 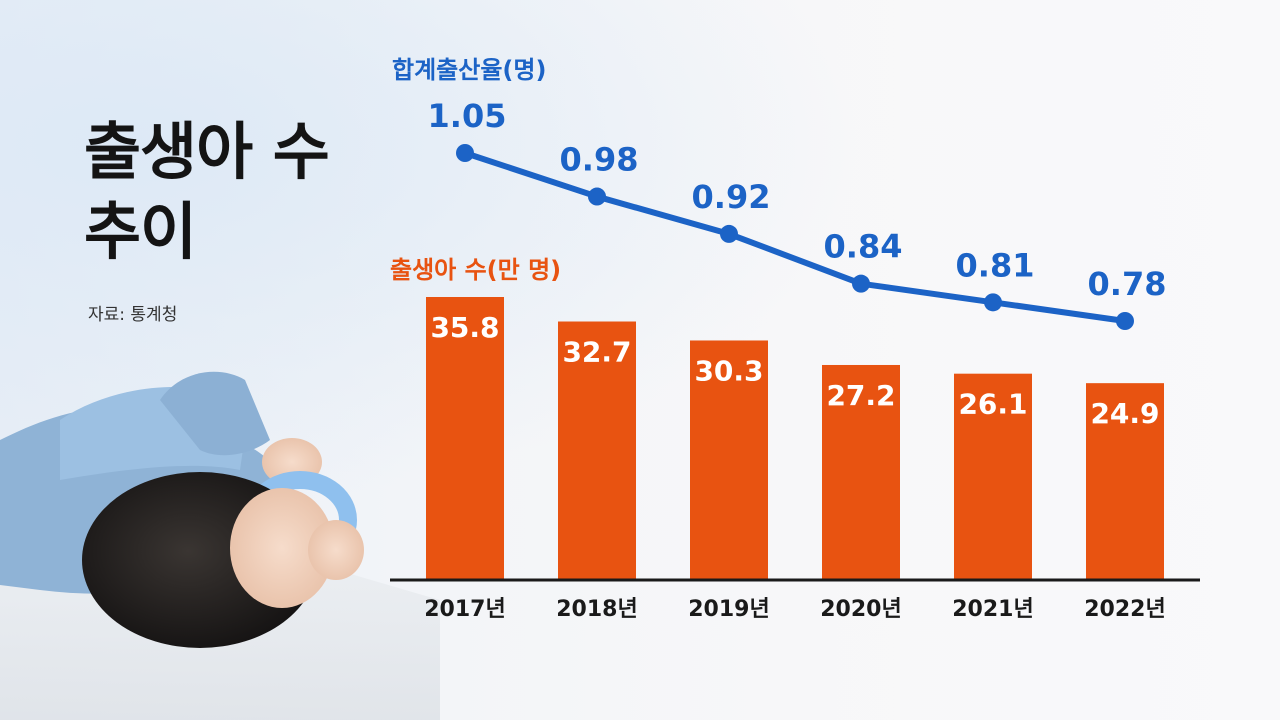 I want to click on line-series-label: 합계출산율(명), so click(x=469, y=70).